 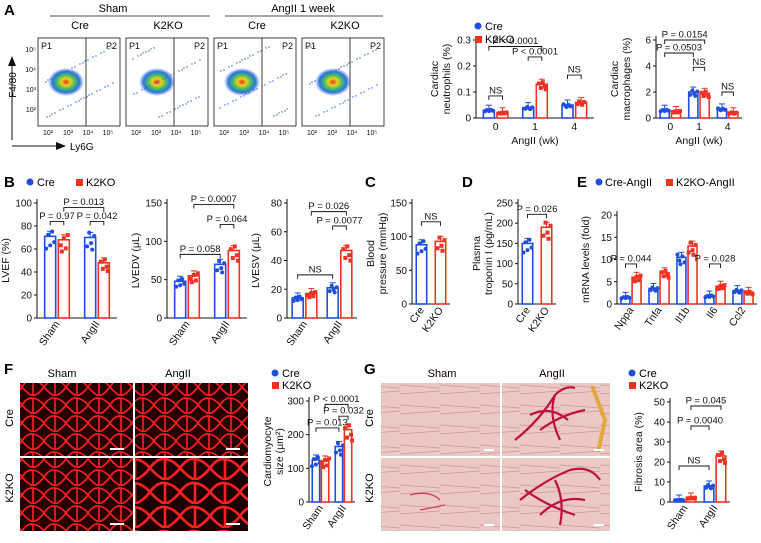 What do you see at coordinates (464, 93) in the screenshot?
I see `y-tick-label: 0.1` at bounding box center [464, 93].